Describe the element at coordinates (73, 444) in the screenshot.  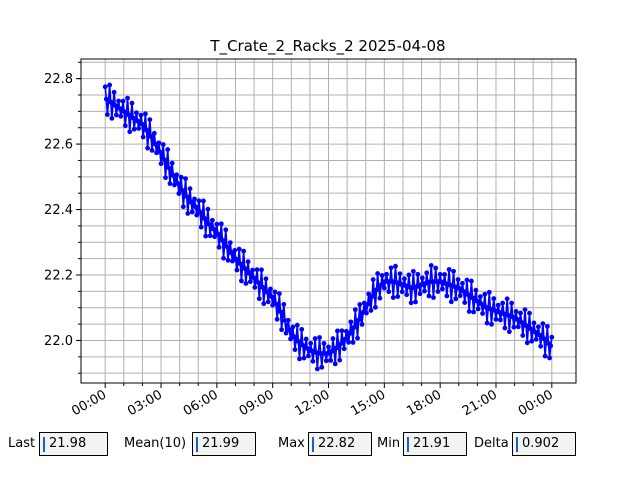
I see `last-value-field: 21.98` at that location.